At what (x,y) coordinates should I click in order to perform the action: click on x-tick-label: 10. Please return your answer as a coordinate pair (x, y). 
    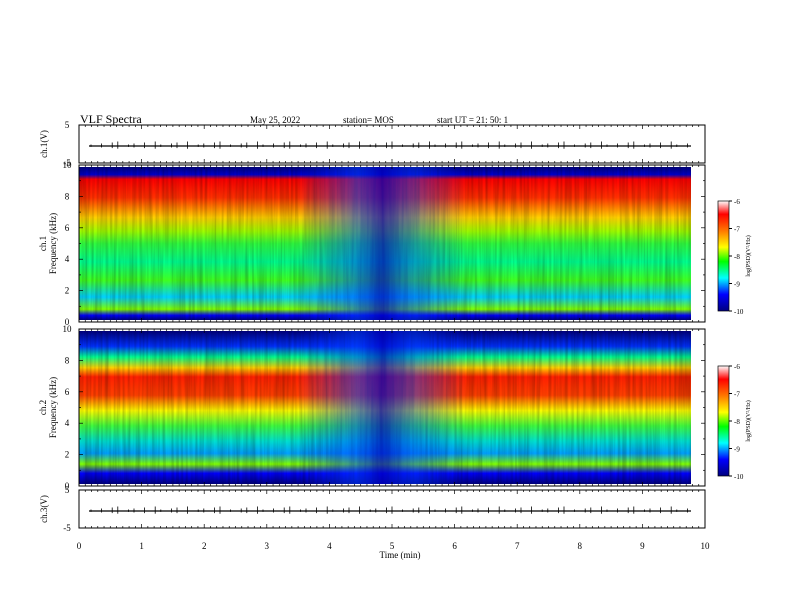
    Looking at the image, I should click on (706, 546).